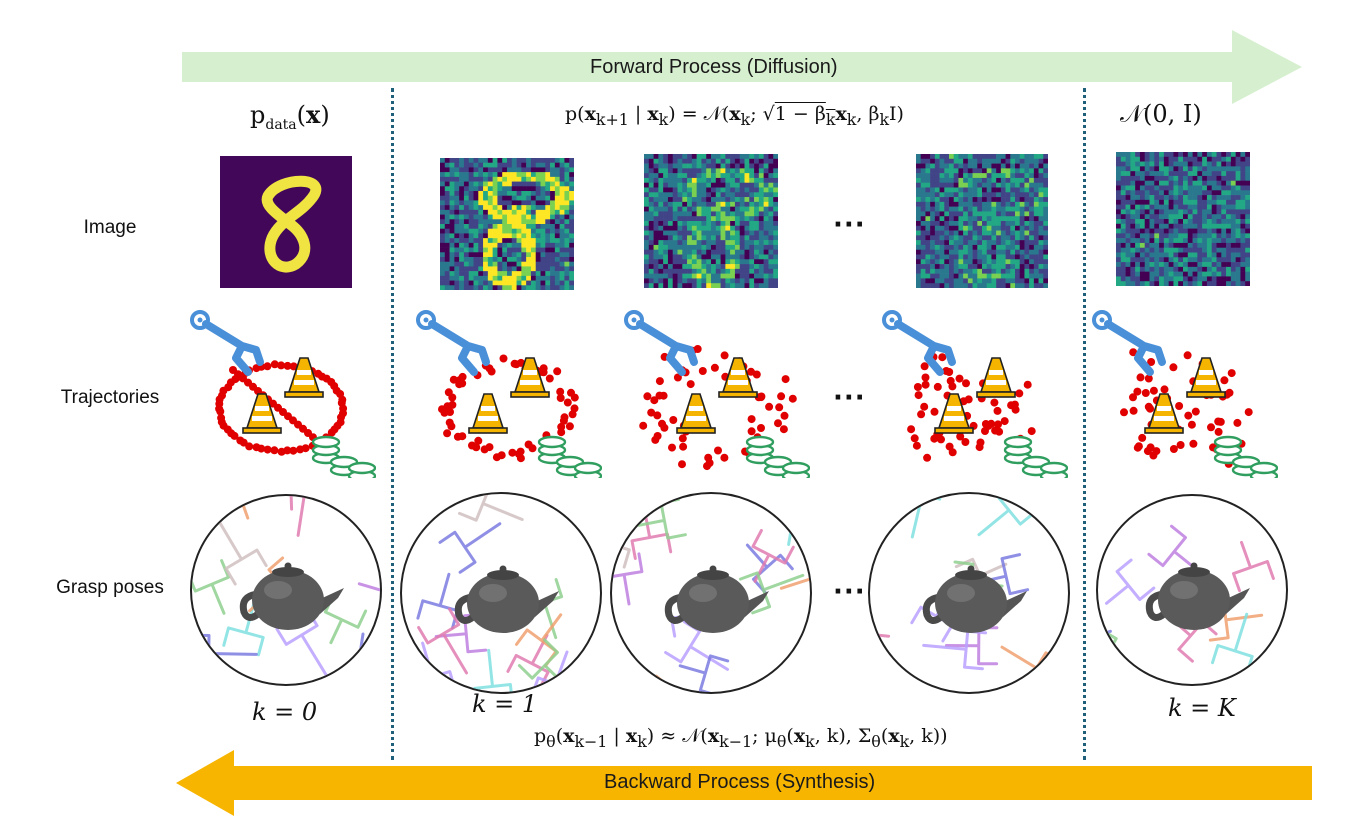  I want to click on backward-arrow-label: Backward Process (Synthesis), so click(740, 782).